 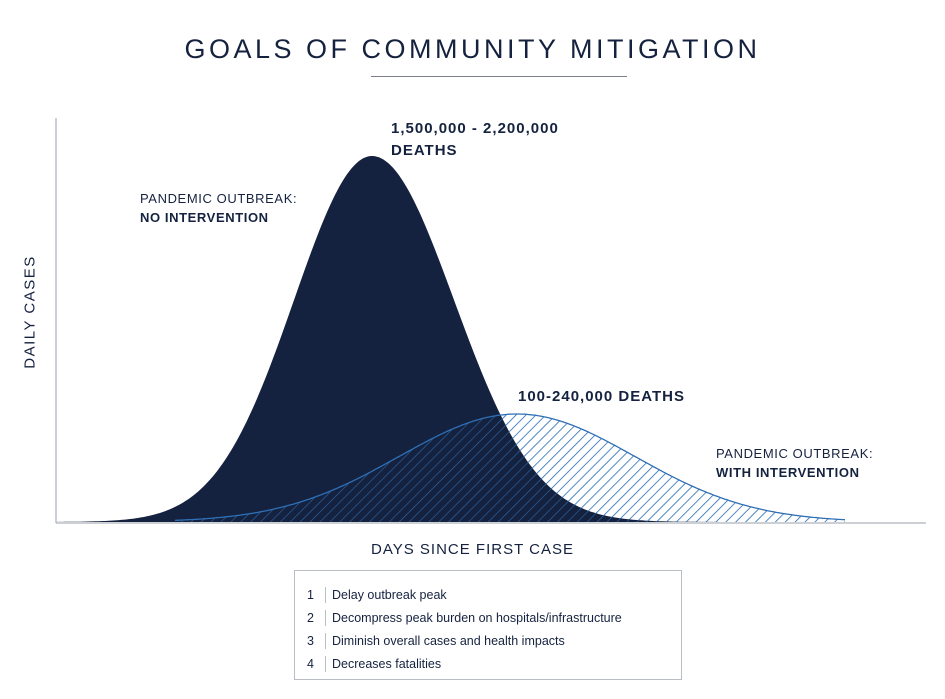 I want to click on with-intervention-deaths-line1: 100-240,000 DEATHS, so click(x=601, y=396).